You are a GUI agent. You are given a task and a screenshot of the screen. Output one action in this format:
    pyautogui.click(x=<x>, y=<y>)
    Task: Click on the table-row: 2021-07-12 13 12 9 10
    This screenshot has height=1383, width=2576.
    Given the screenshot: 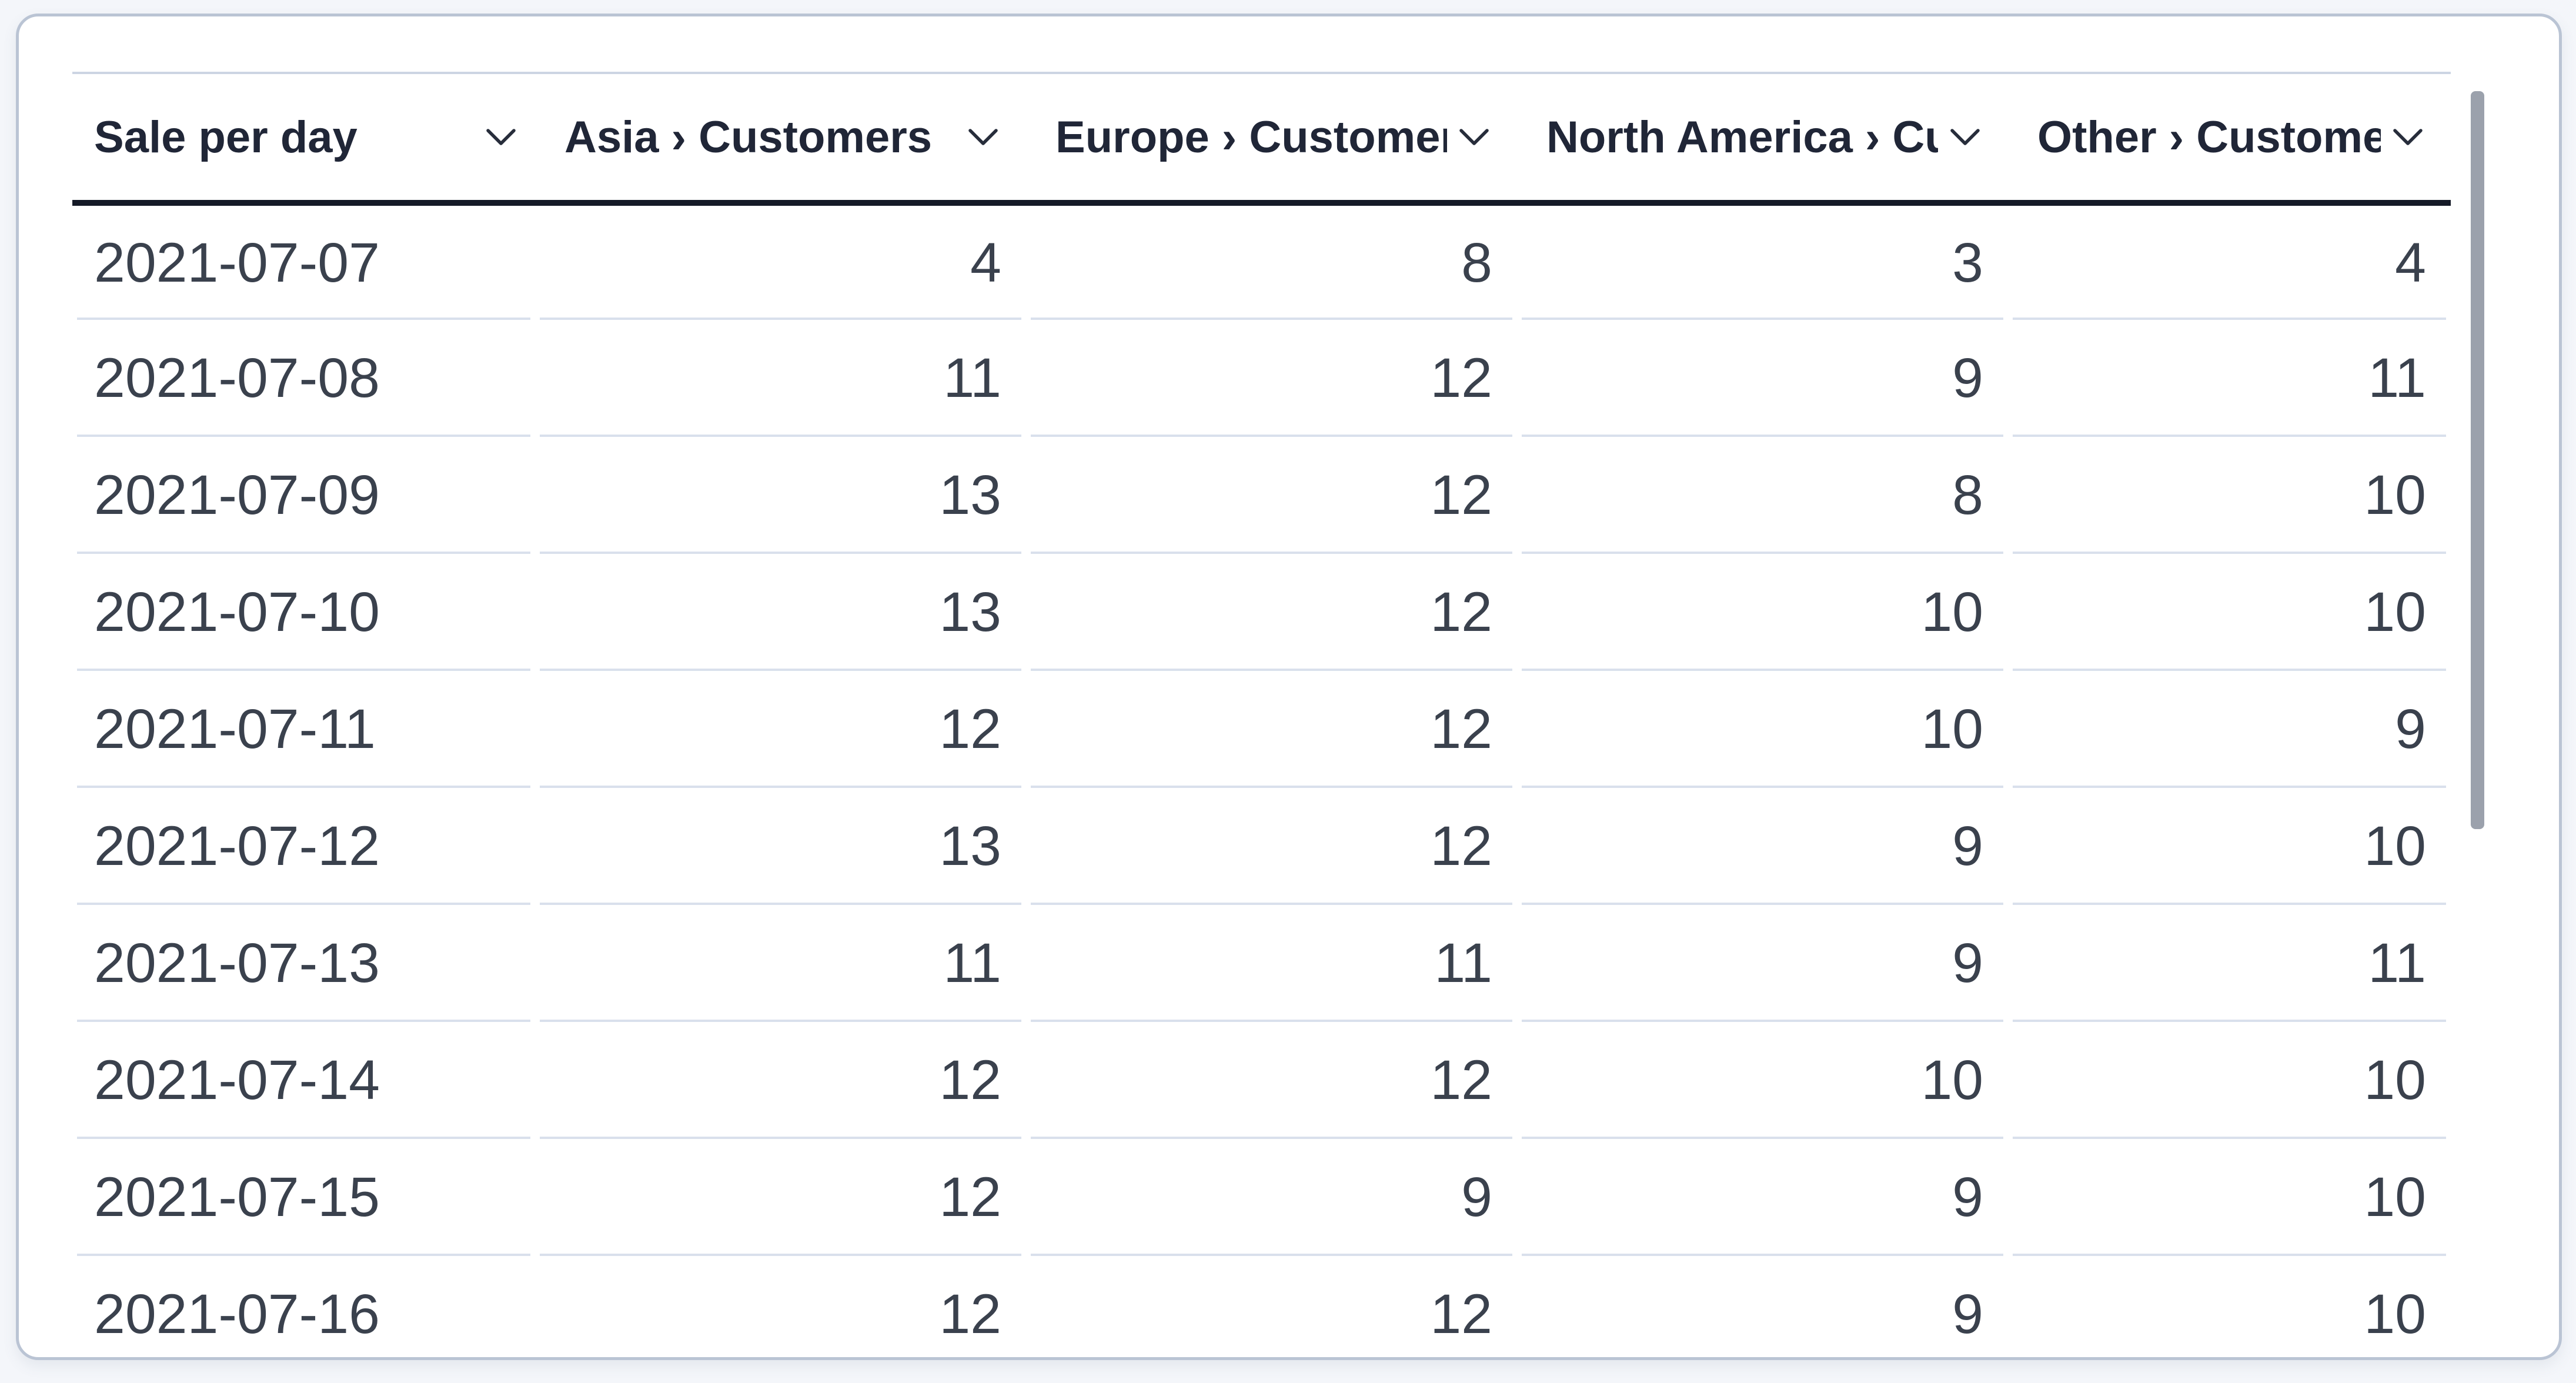 What is the action you would take?
    pyautogui.click(x=1261, y=846)
    